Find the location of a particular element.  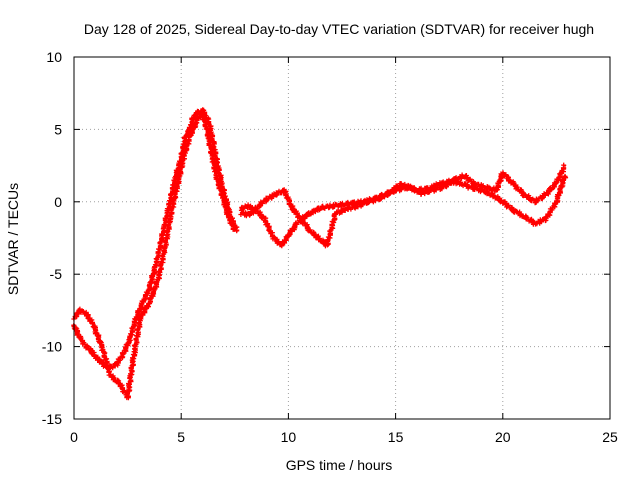

x-tick-label: 25 is located at coordinates (610, 437).